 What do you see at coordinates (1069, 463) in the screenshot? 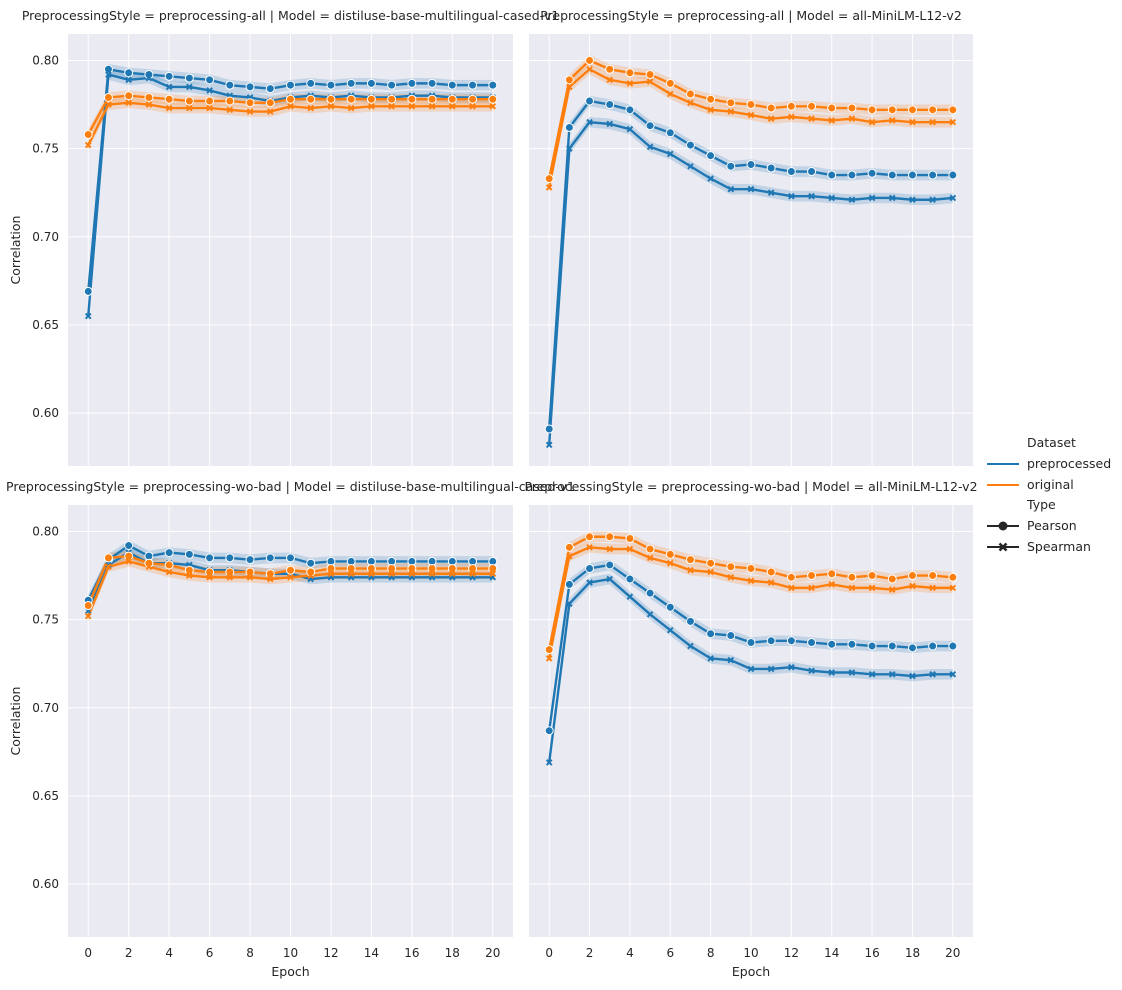
I see `legend-entry-preprocessed: preprocessed` at bounding box center [1069, 463].